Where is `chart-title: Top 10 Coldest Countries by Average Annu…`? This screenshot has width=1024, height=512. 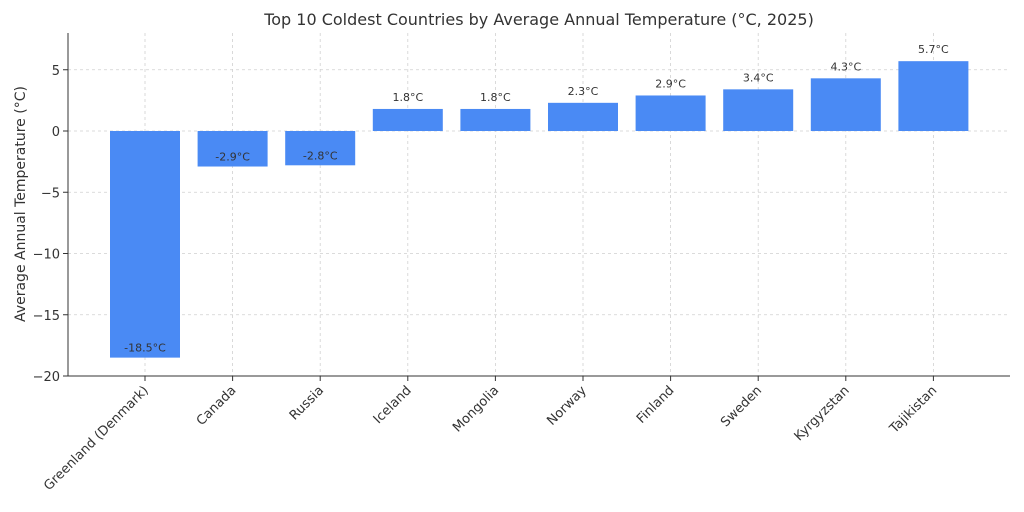
chart-title: Top 10 Coldest Countries by Average Annu… is located at coordinates (538, 19).